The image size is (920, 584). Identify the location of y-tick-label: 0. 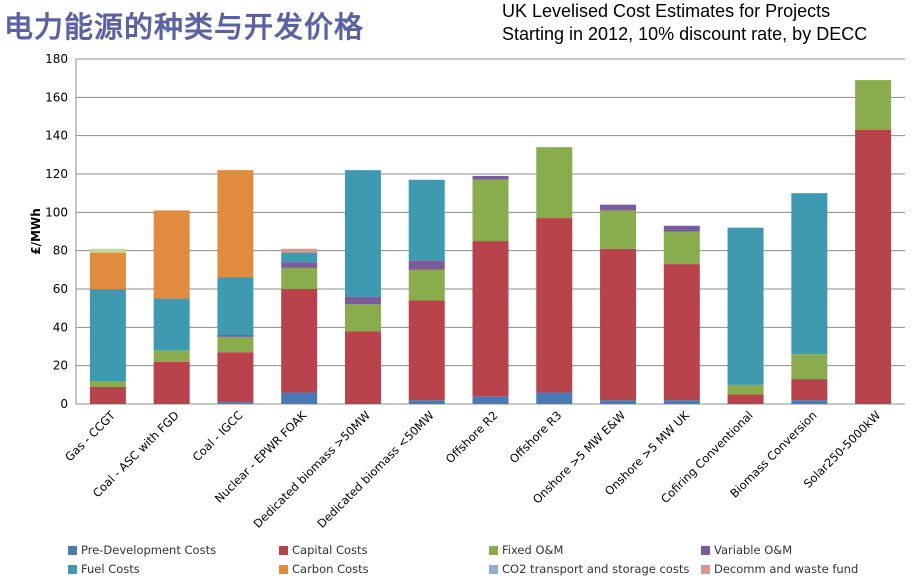
(64, 404).